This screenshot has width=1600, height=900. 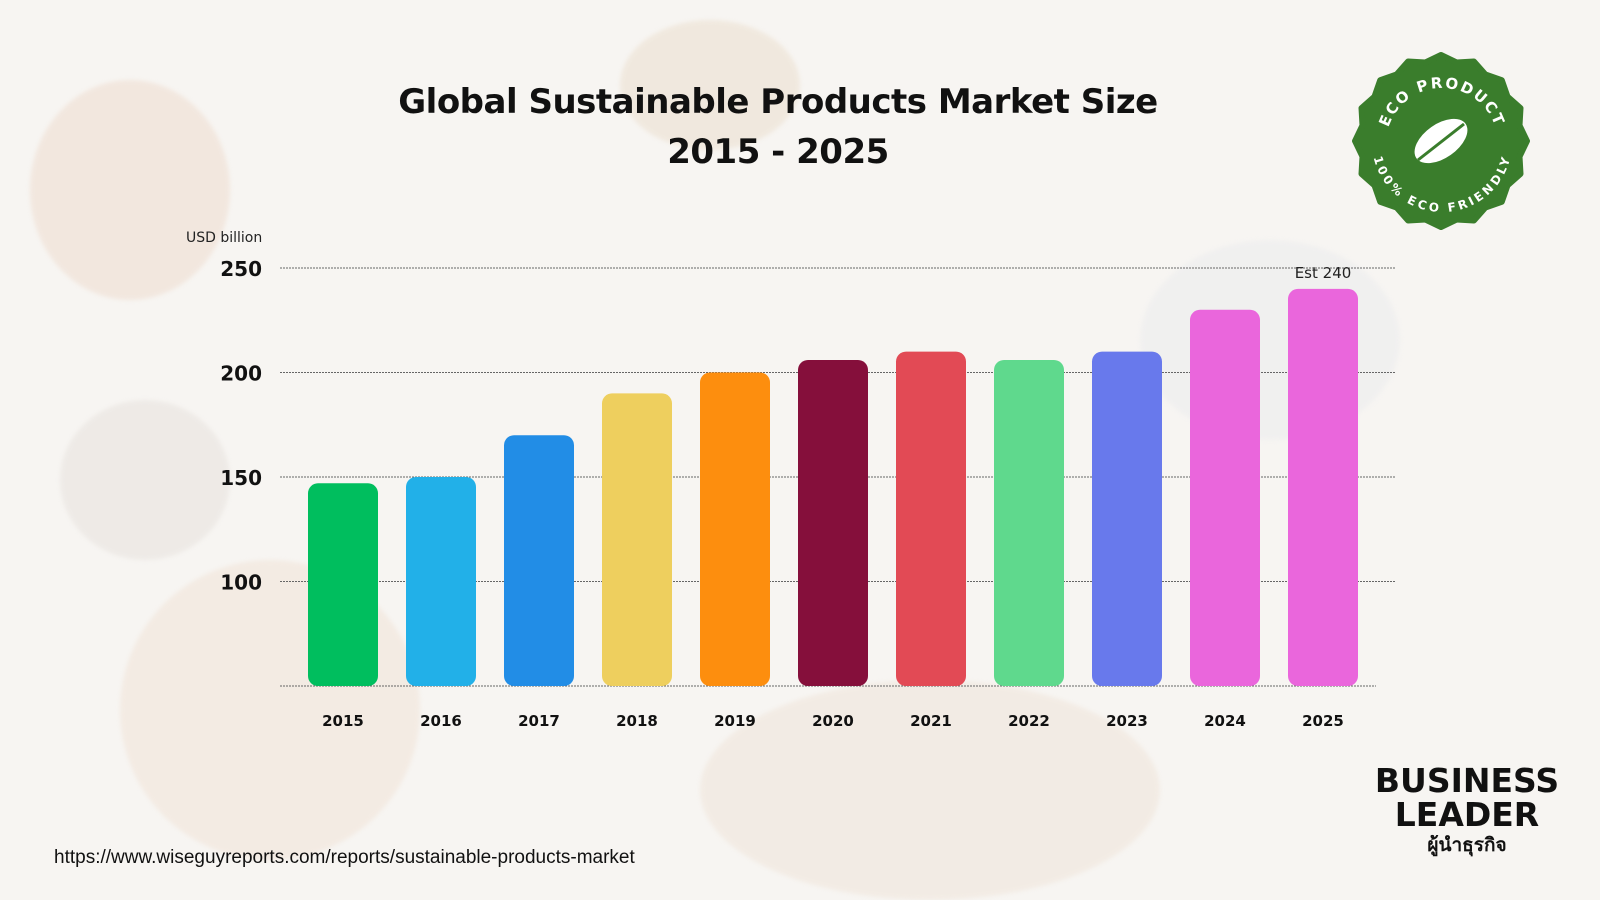 I want to click on brand-line-3: ผู้นำธุรกิจ, so click(x=1467, y=845).